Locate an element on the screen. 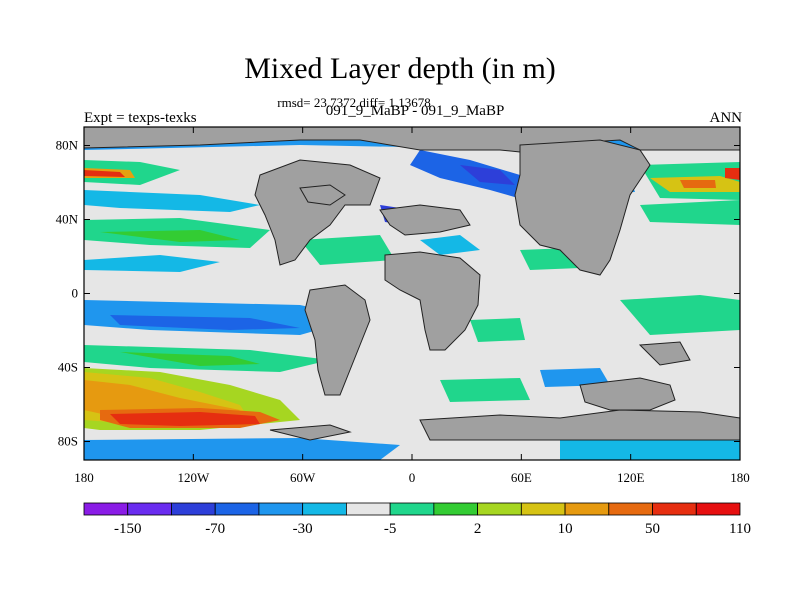 The height and width of the screenshot is (600, 800). antarctic-peninsula-land is located at coordinates (310, 432).